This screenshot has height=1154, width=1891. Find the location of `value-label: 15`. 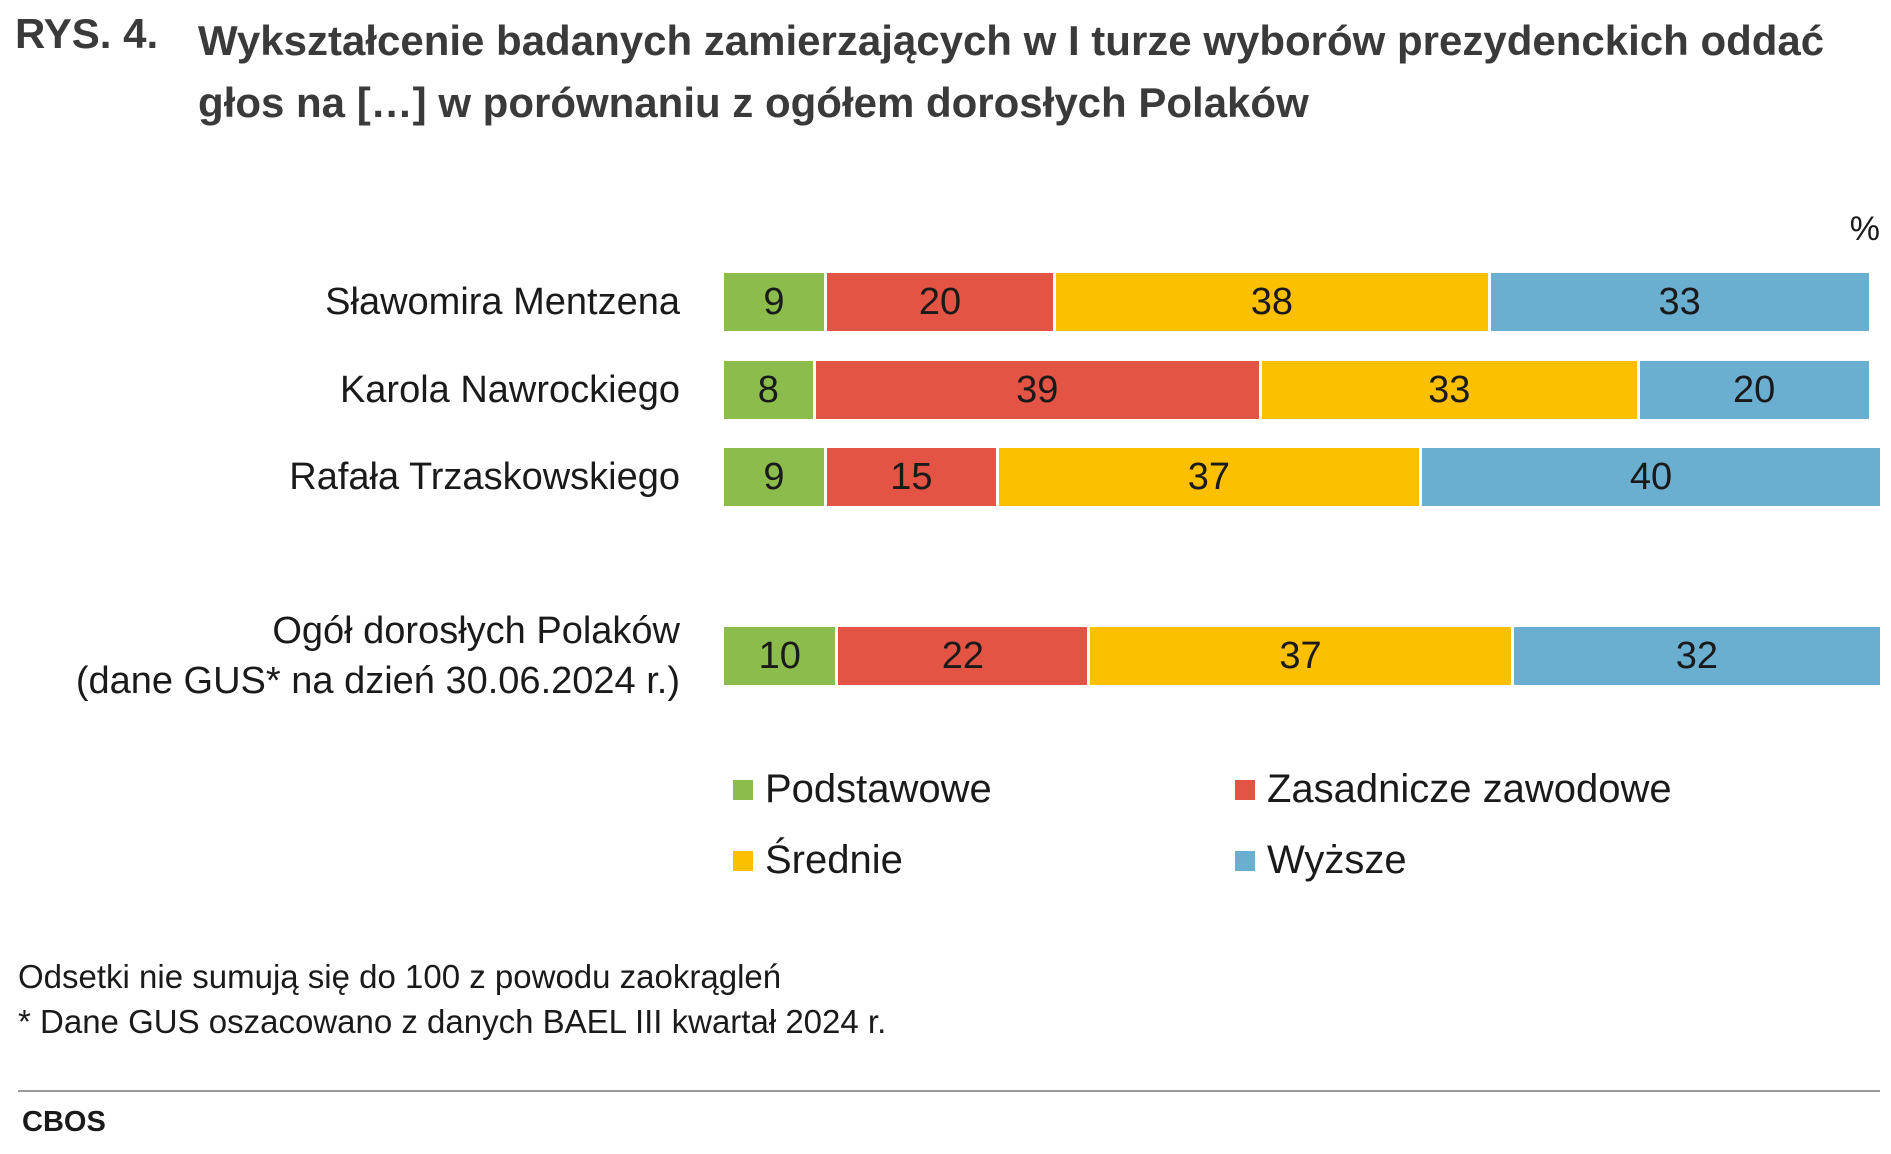

value-label: 15 is located at coordinates (911, 476).